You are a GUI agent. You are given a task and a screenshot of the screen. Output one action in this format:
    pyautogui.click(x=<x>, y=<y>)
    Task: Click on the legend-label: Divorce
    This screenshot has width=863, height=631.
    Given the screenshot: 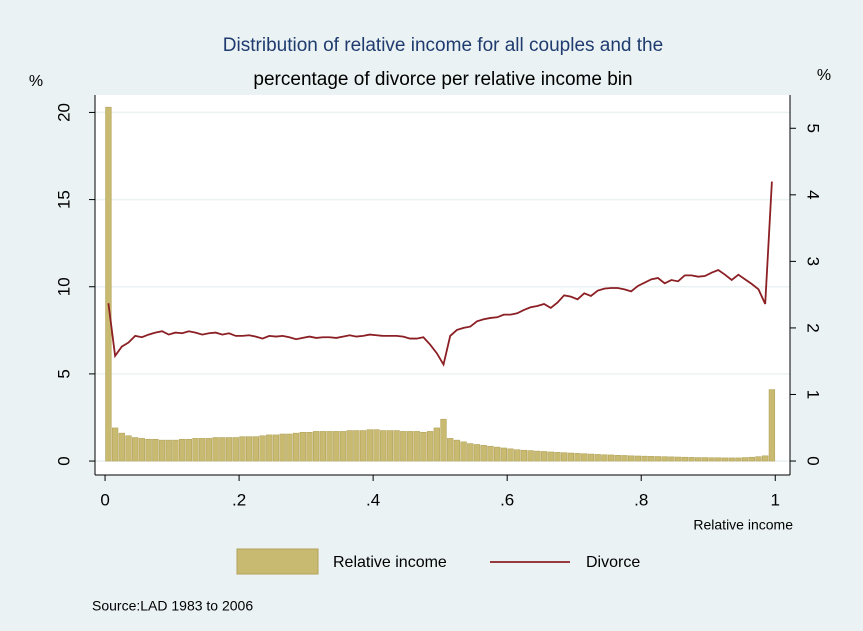 What is the action you would take?
    pyautogui.click(x=613, y=562)
    